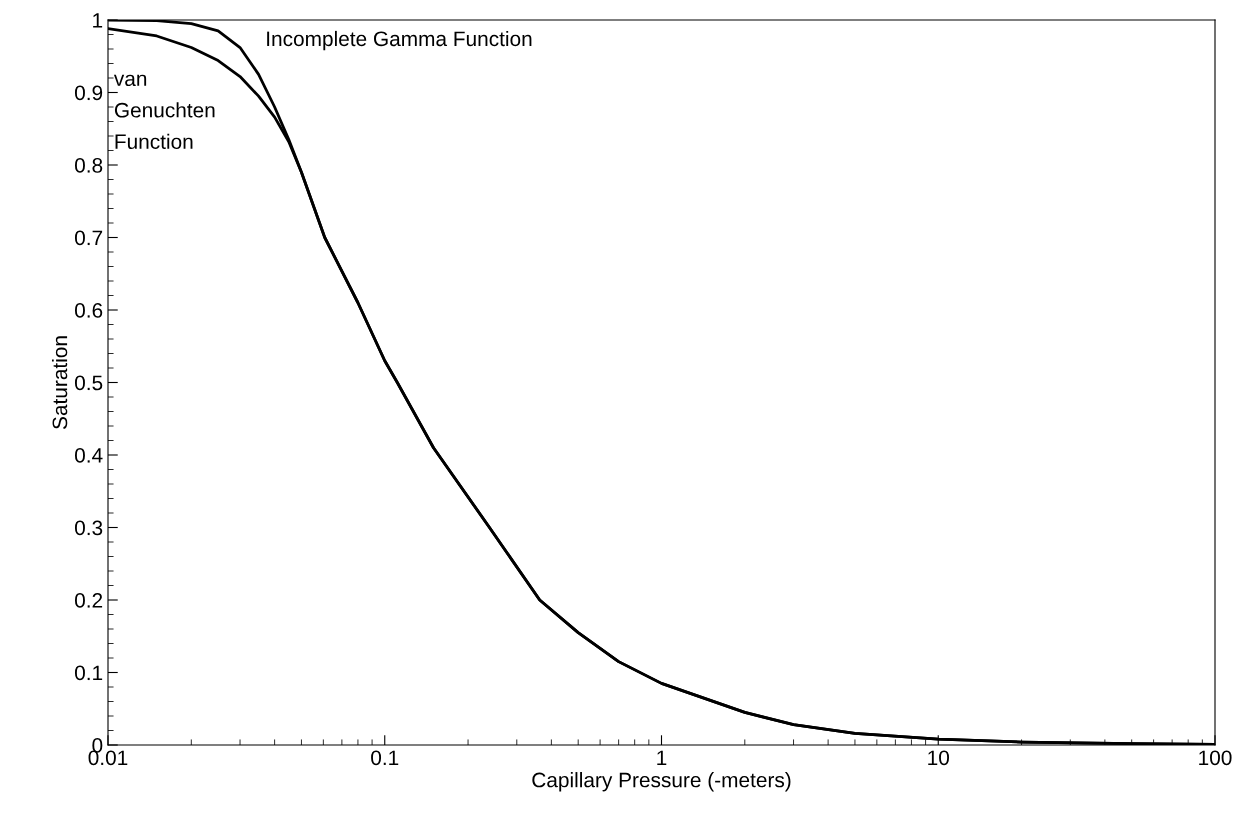 Image resolution: width=1250 pixels, height=838 pixels. I want to click on y-tick-label: 1, so click(98, 20).